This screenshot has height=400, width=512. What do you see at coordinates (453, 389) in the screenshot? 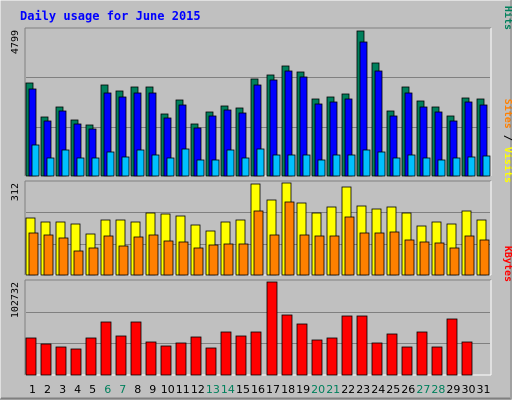
I see `day-label: 29` at bounding box center [453, 389].